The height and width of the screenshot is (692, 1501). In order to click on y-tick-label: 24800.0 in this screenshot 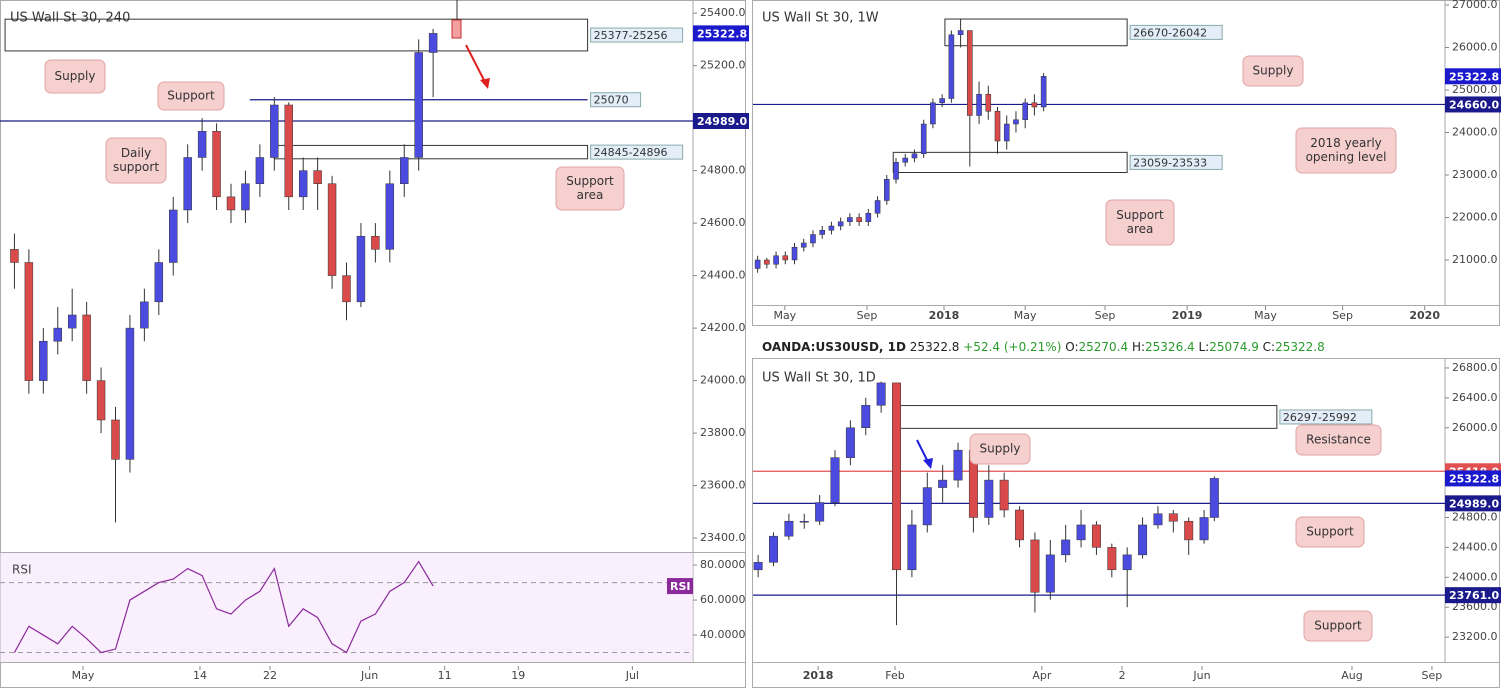, I will do `click(1475, 516)`.